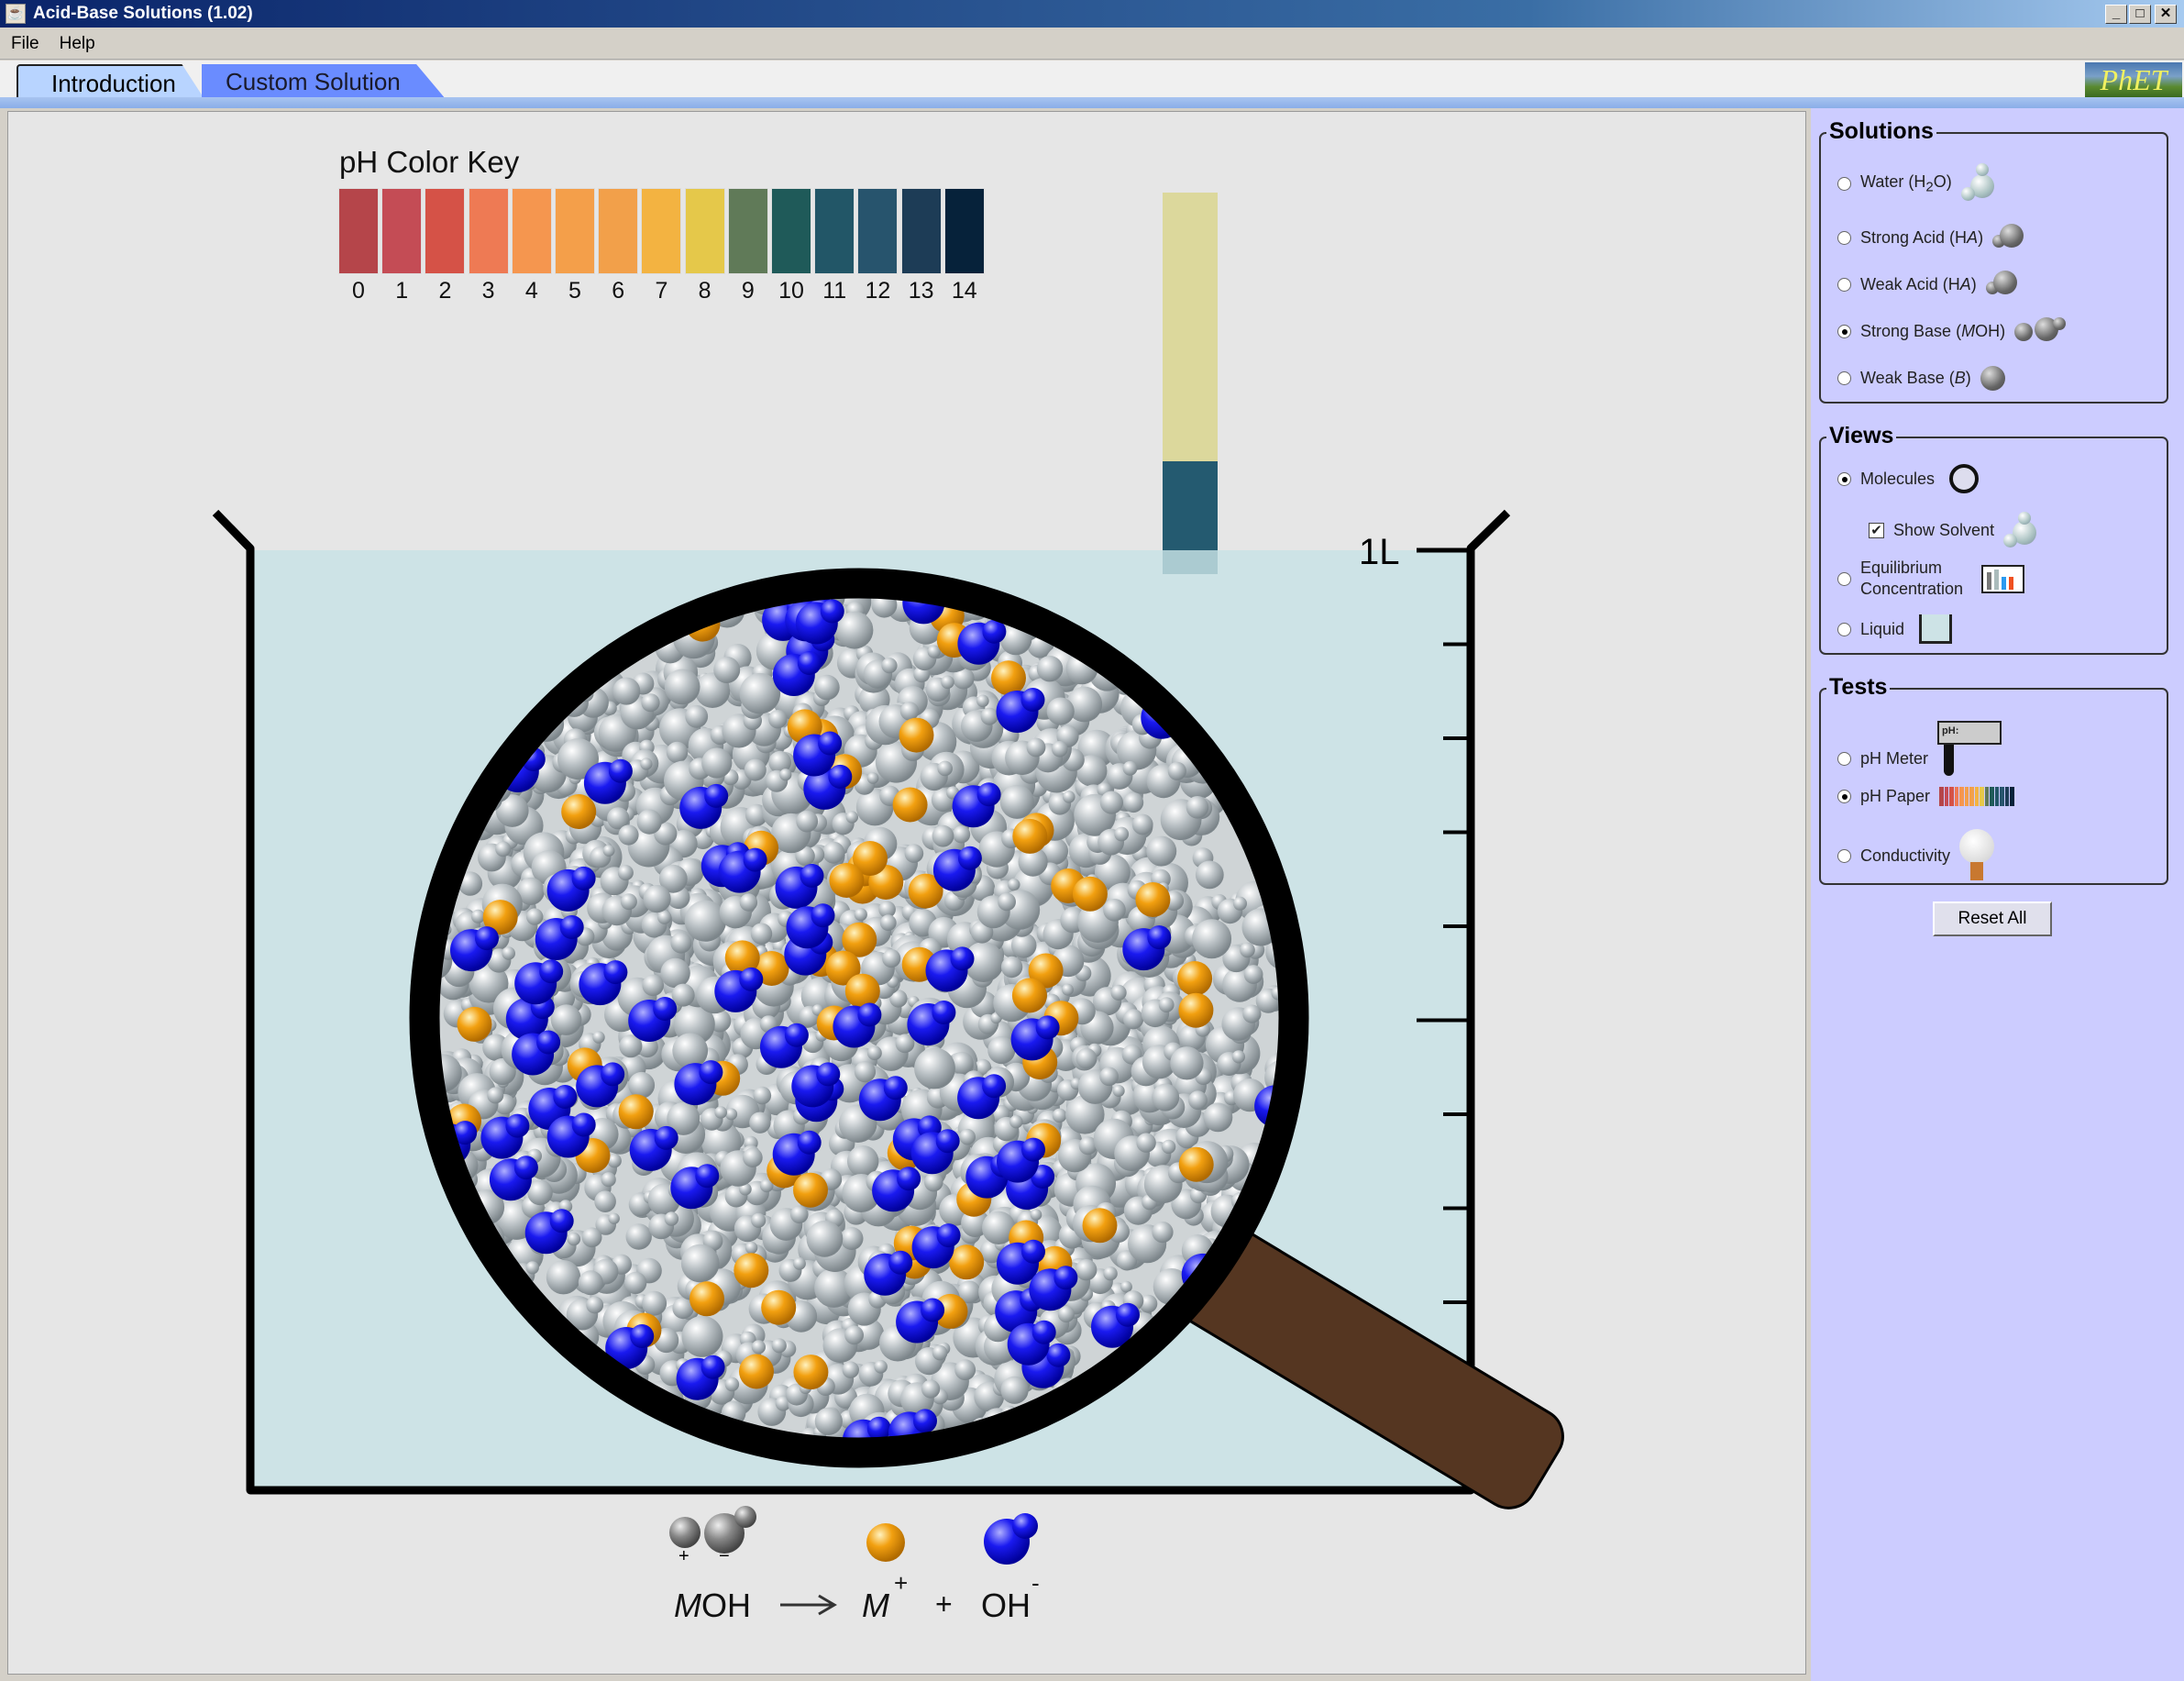  I want to click on ph-label-9: 9, so click(748, 291).